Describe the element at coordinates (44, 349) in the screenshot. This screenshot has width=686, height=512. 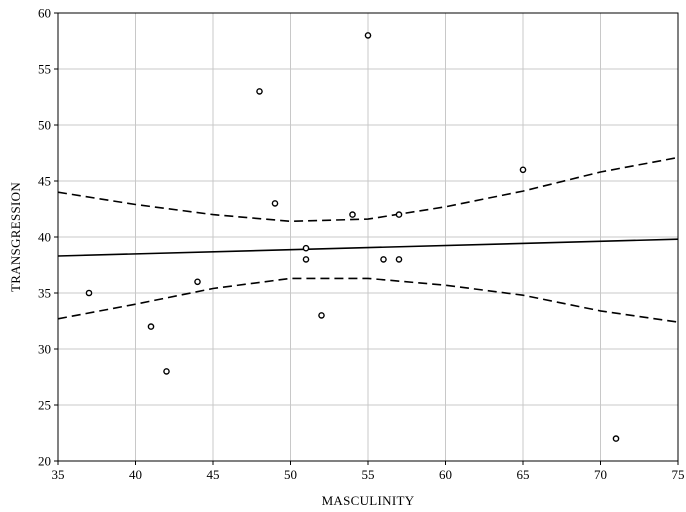
I see `y-tick-label: 30` at that location.